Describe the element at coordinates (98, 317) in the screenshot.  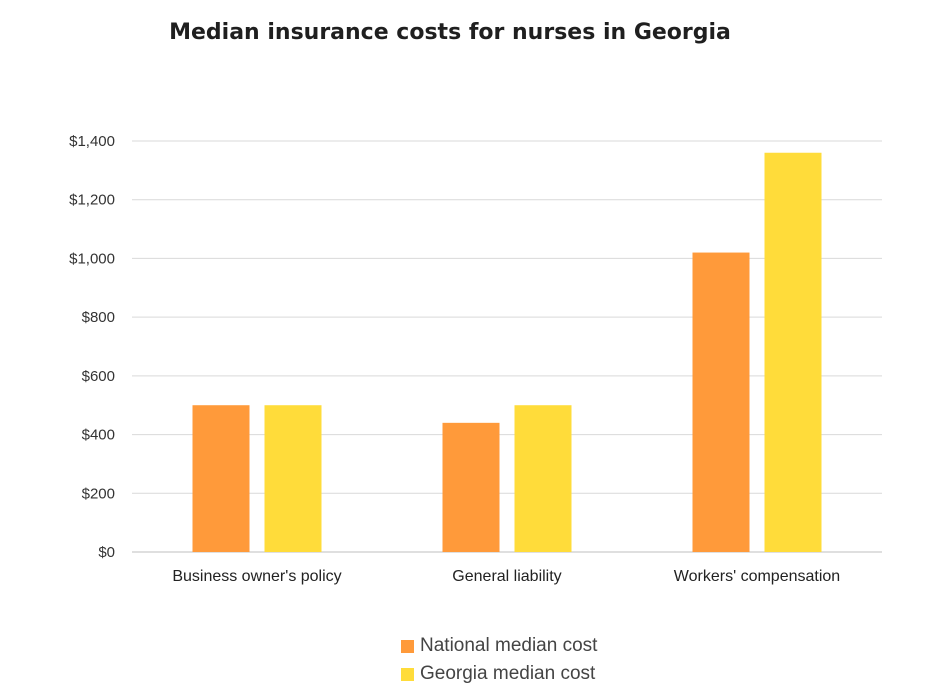
I see `y-tick-label: $800` at that location.